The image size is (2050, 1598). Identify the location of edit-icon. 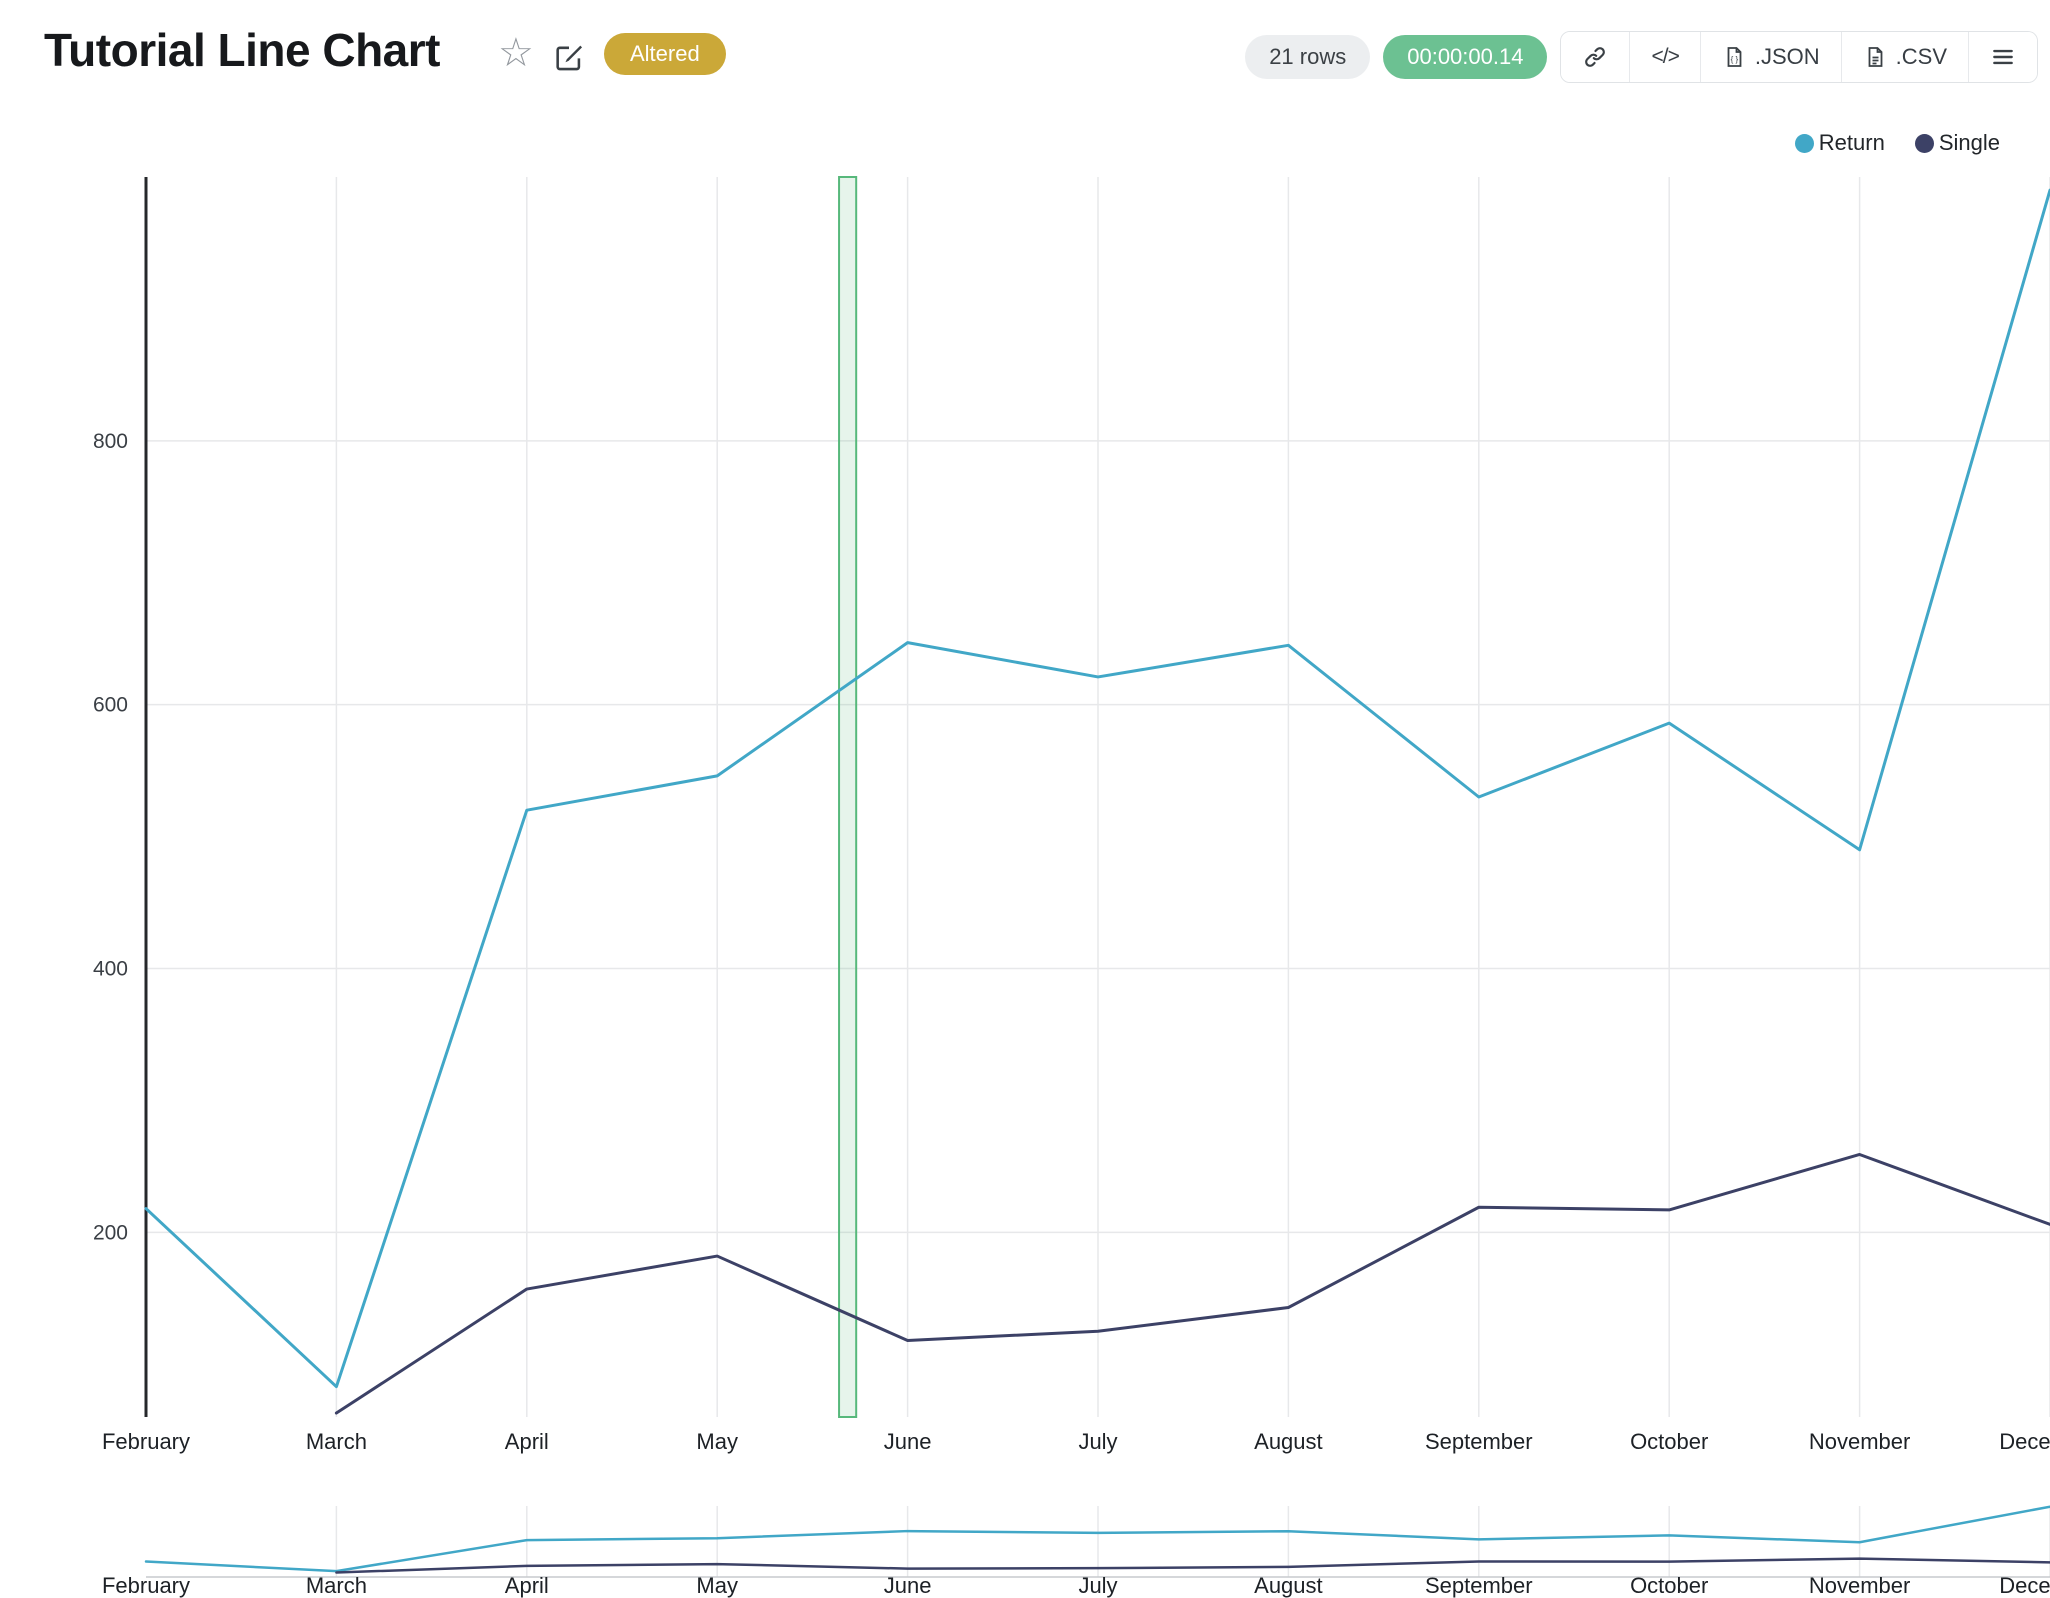
(569, 57).